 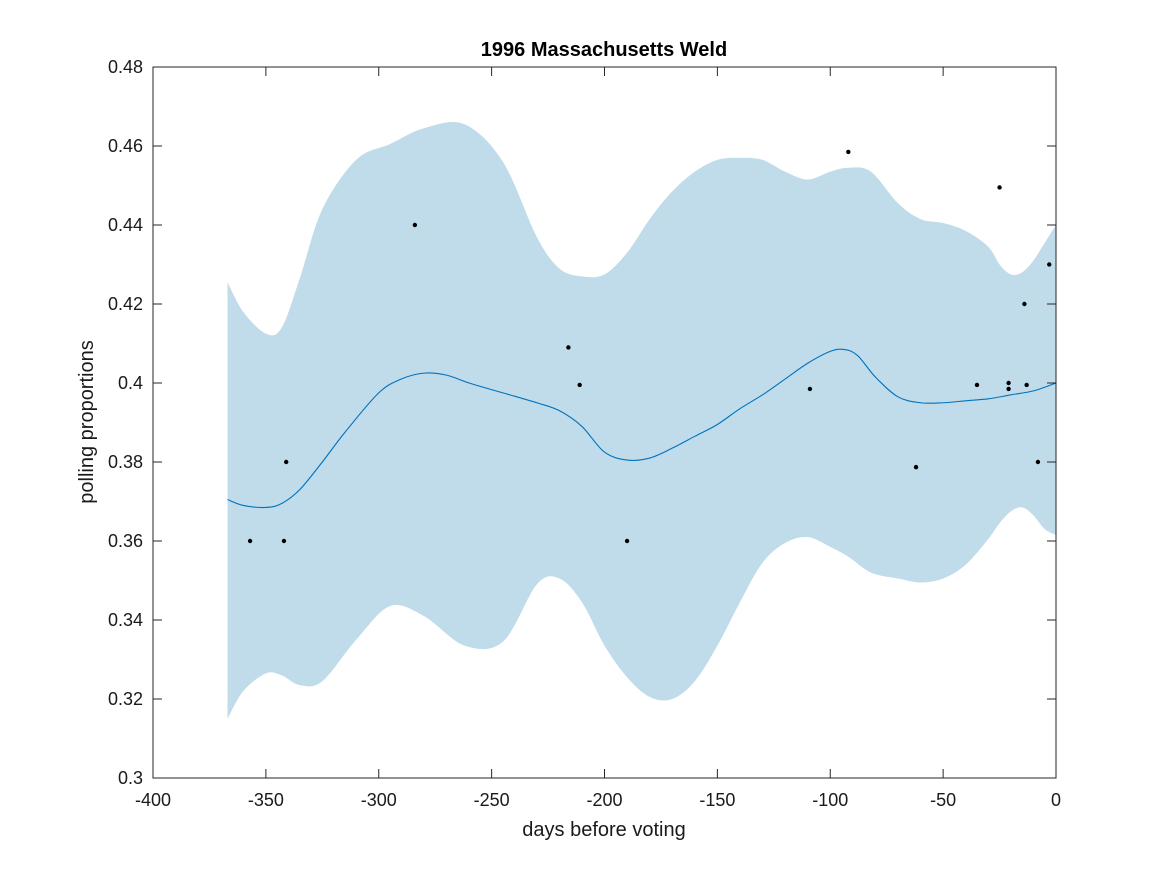 I want to click on mean-line, so click(x=642, y=428).